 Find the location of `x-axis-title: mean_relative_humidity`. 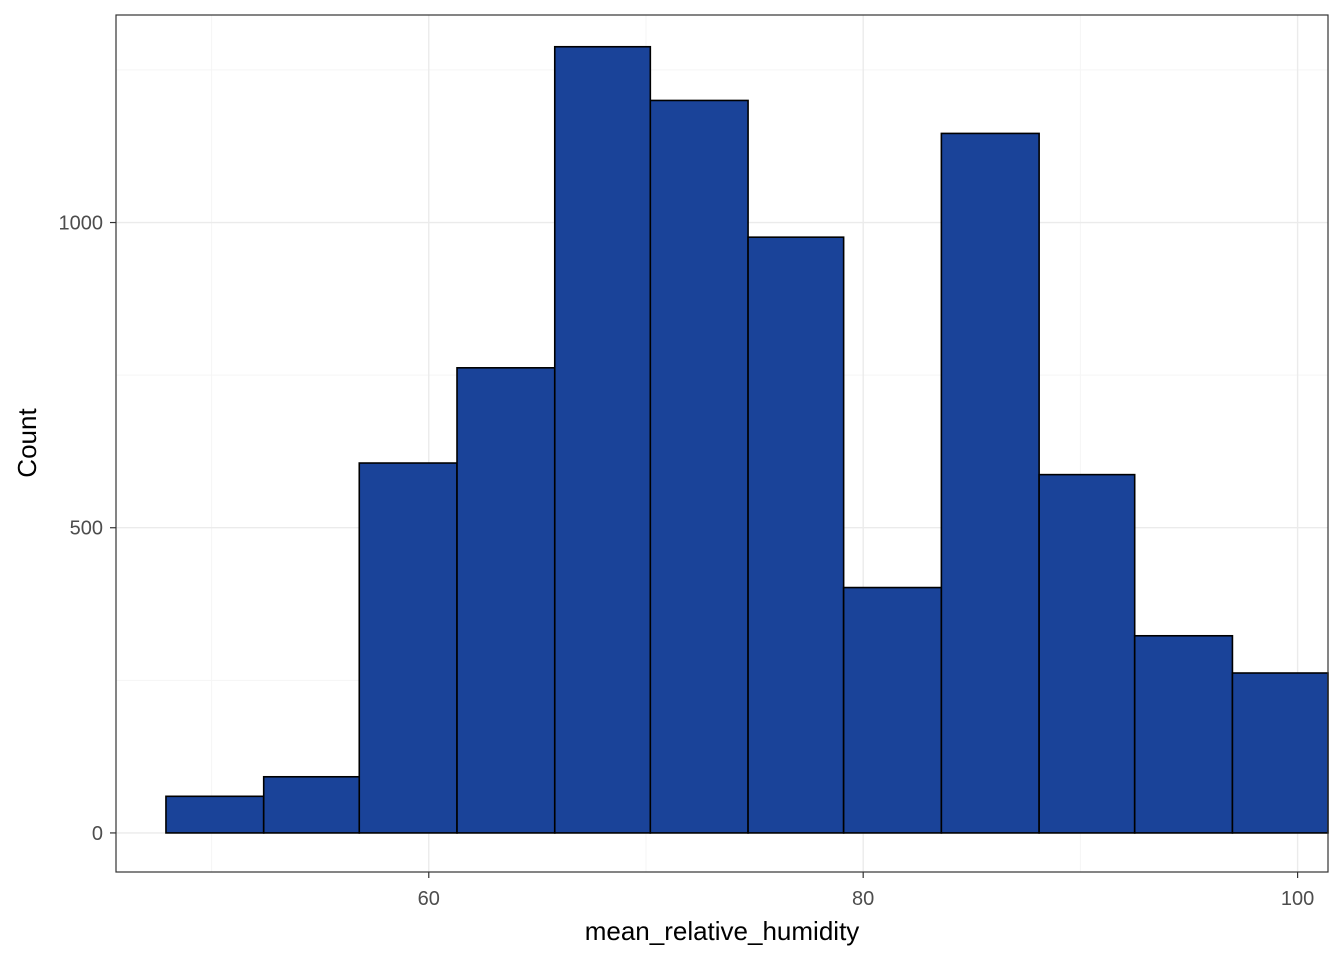

x-axis-title: mean_relative_humidity is located at coordinates (722, 931).